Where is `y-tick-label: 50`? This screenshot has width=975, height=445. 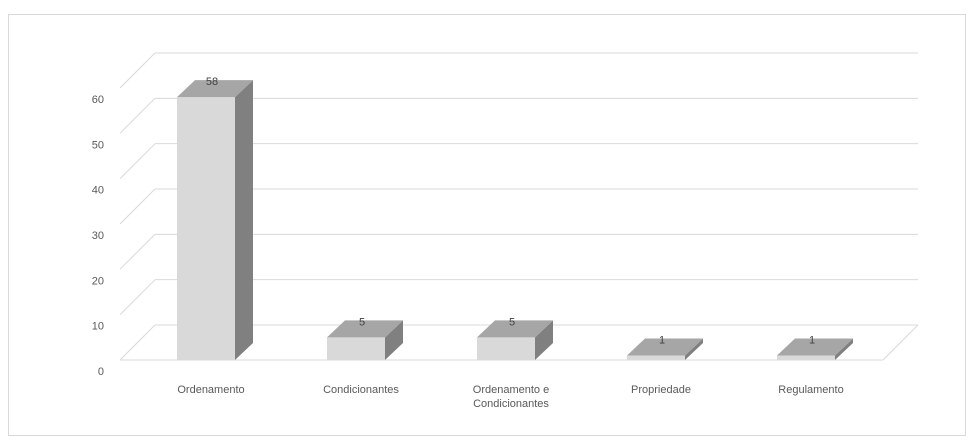 y-tick-label: 50 is located at coordinates (98, 145).